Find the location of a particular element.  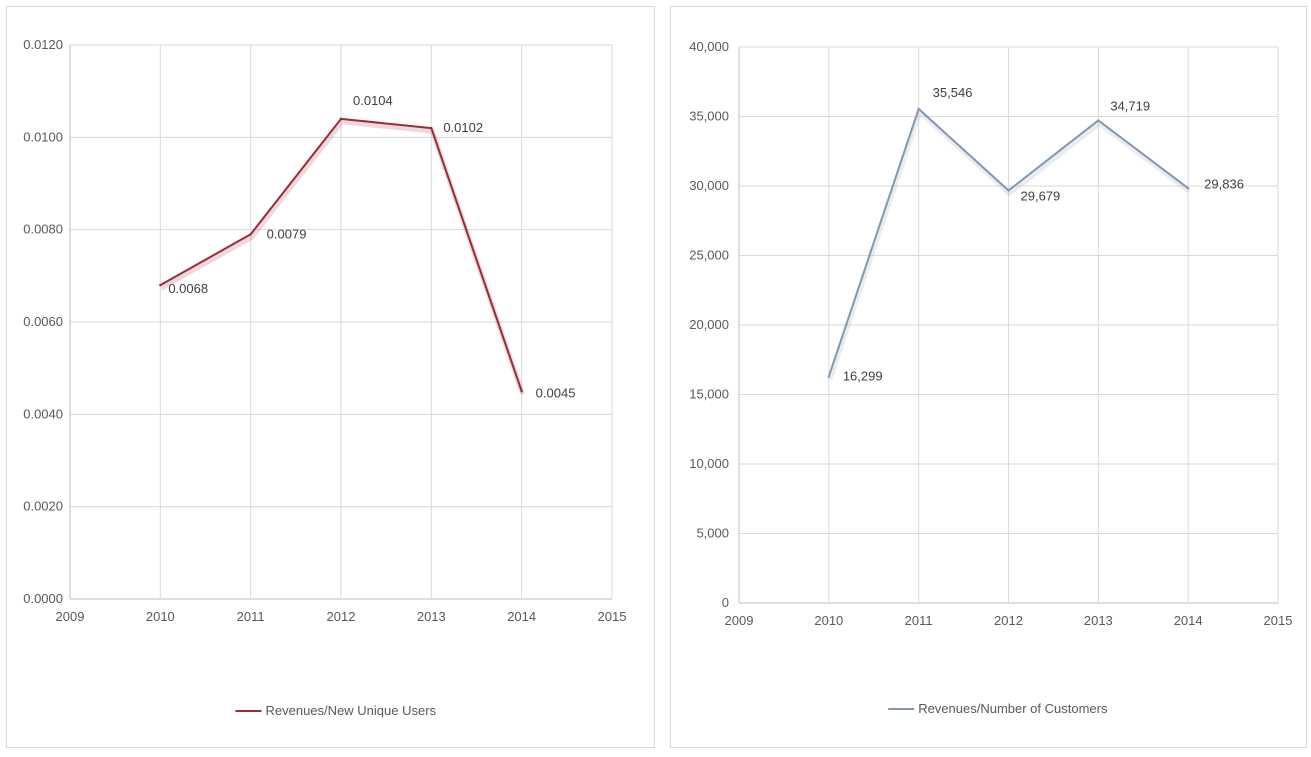

y-tick-label: 5,000 is located at coordinates (712, 533).